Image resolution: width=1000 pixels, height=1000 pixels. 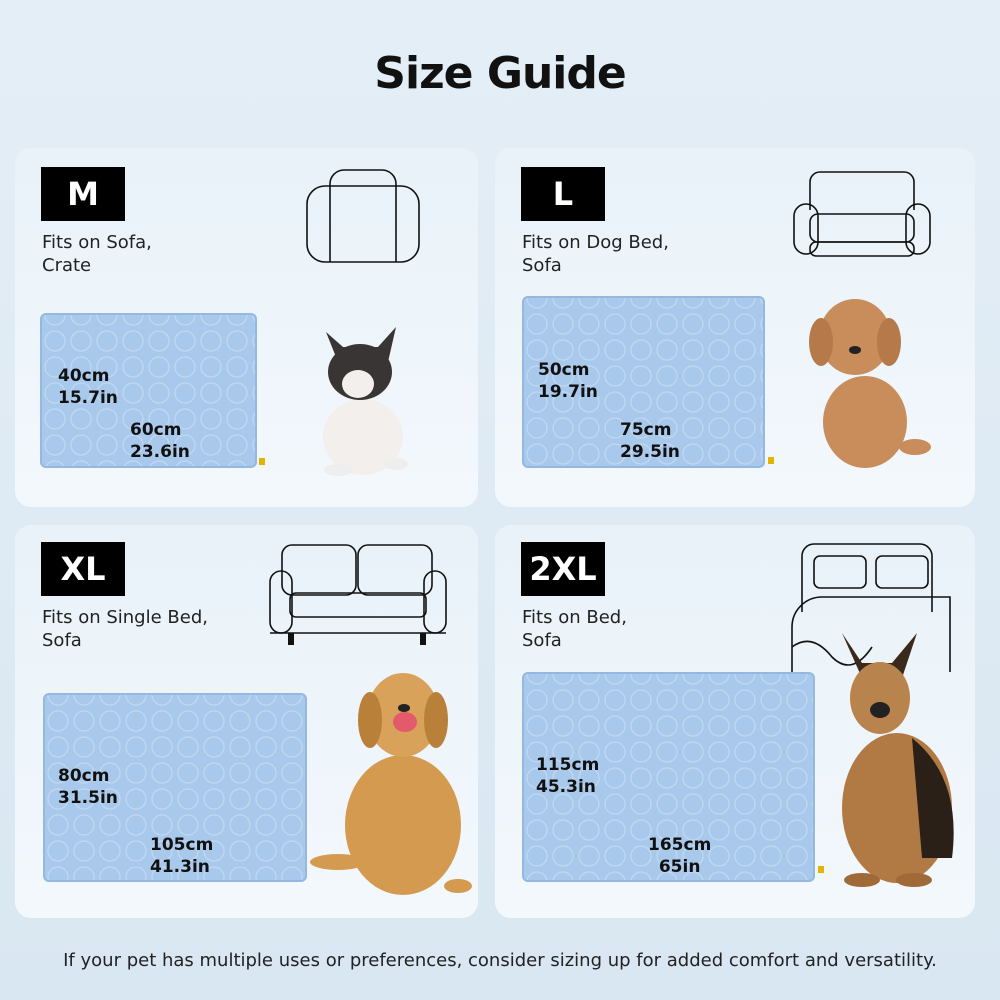 I want to click on fits-text: Fits on Sofa, Crate, so click(x=97, y=254).